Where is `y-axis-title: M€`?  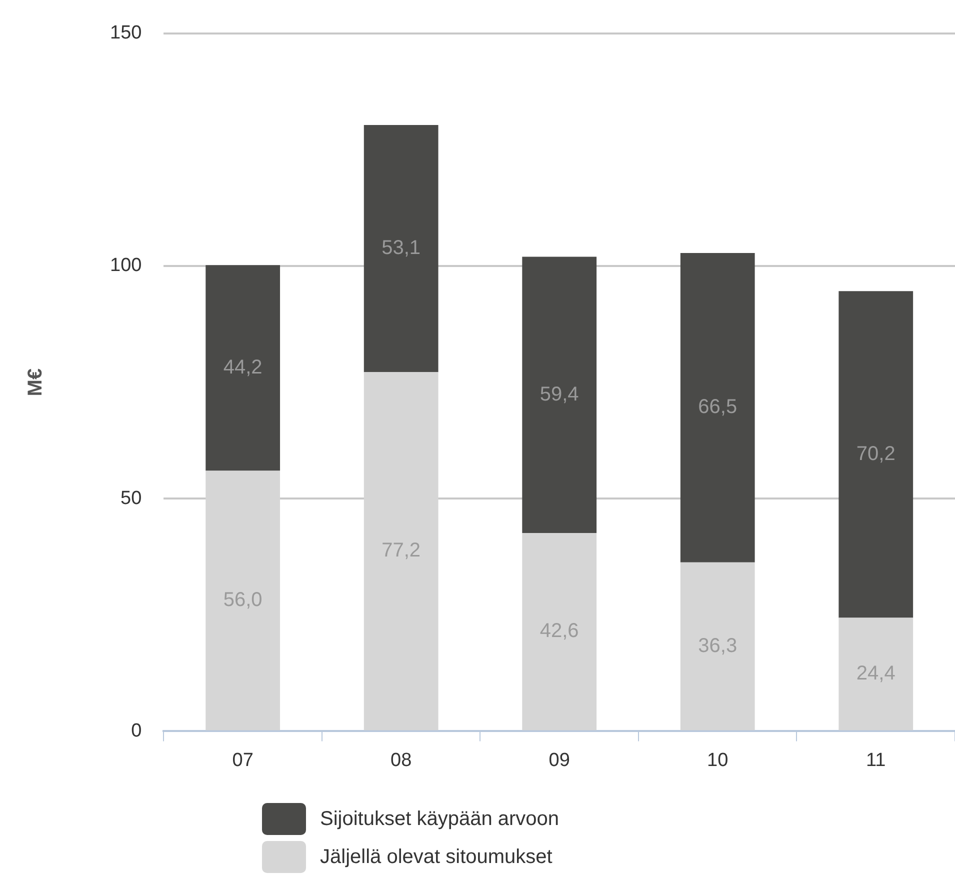 y-axis-title: M€ is located at coordinates (35, 382).